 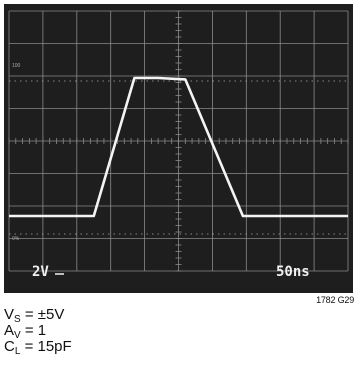 What do you see at coordinates (9, 346) in the screenshot?
I see `condition-symbol: C` at bounding box center [9, 346].